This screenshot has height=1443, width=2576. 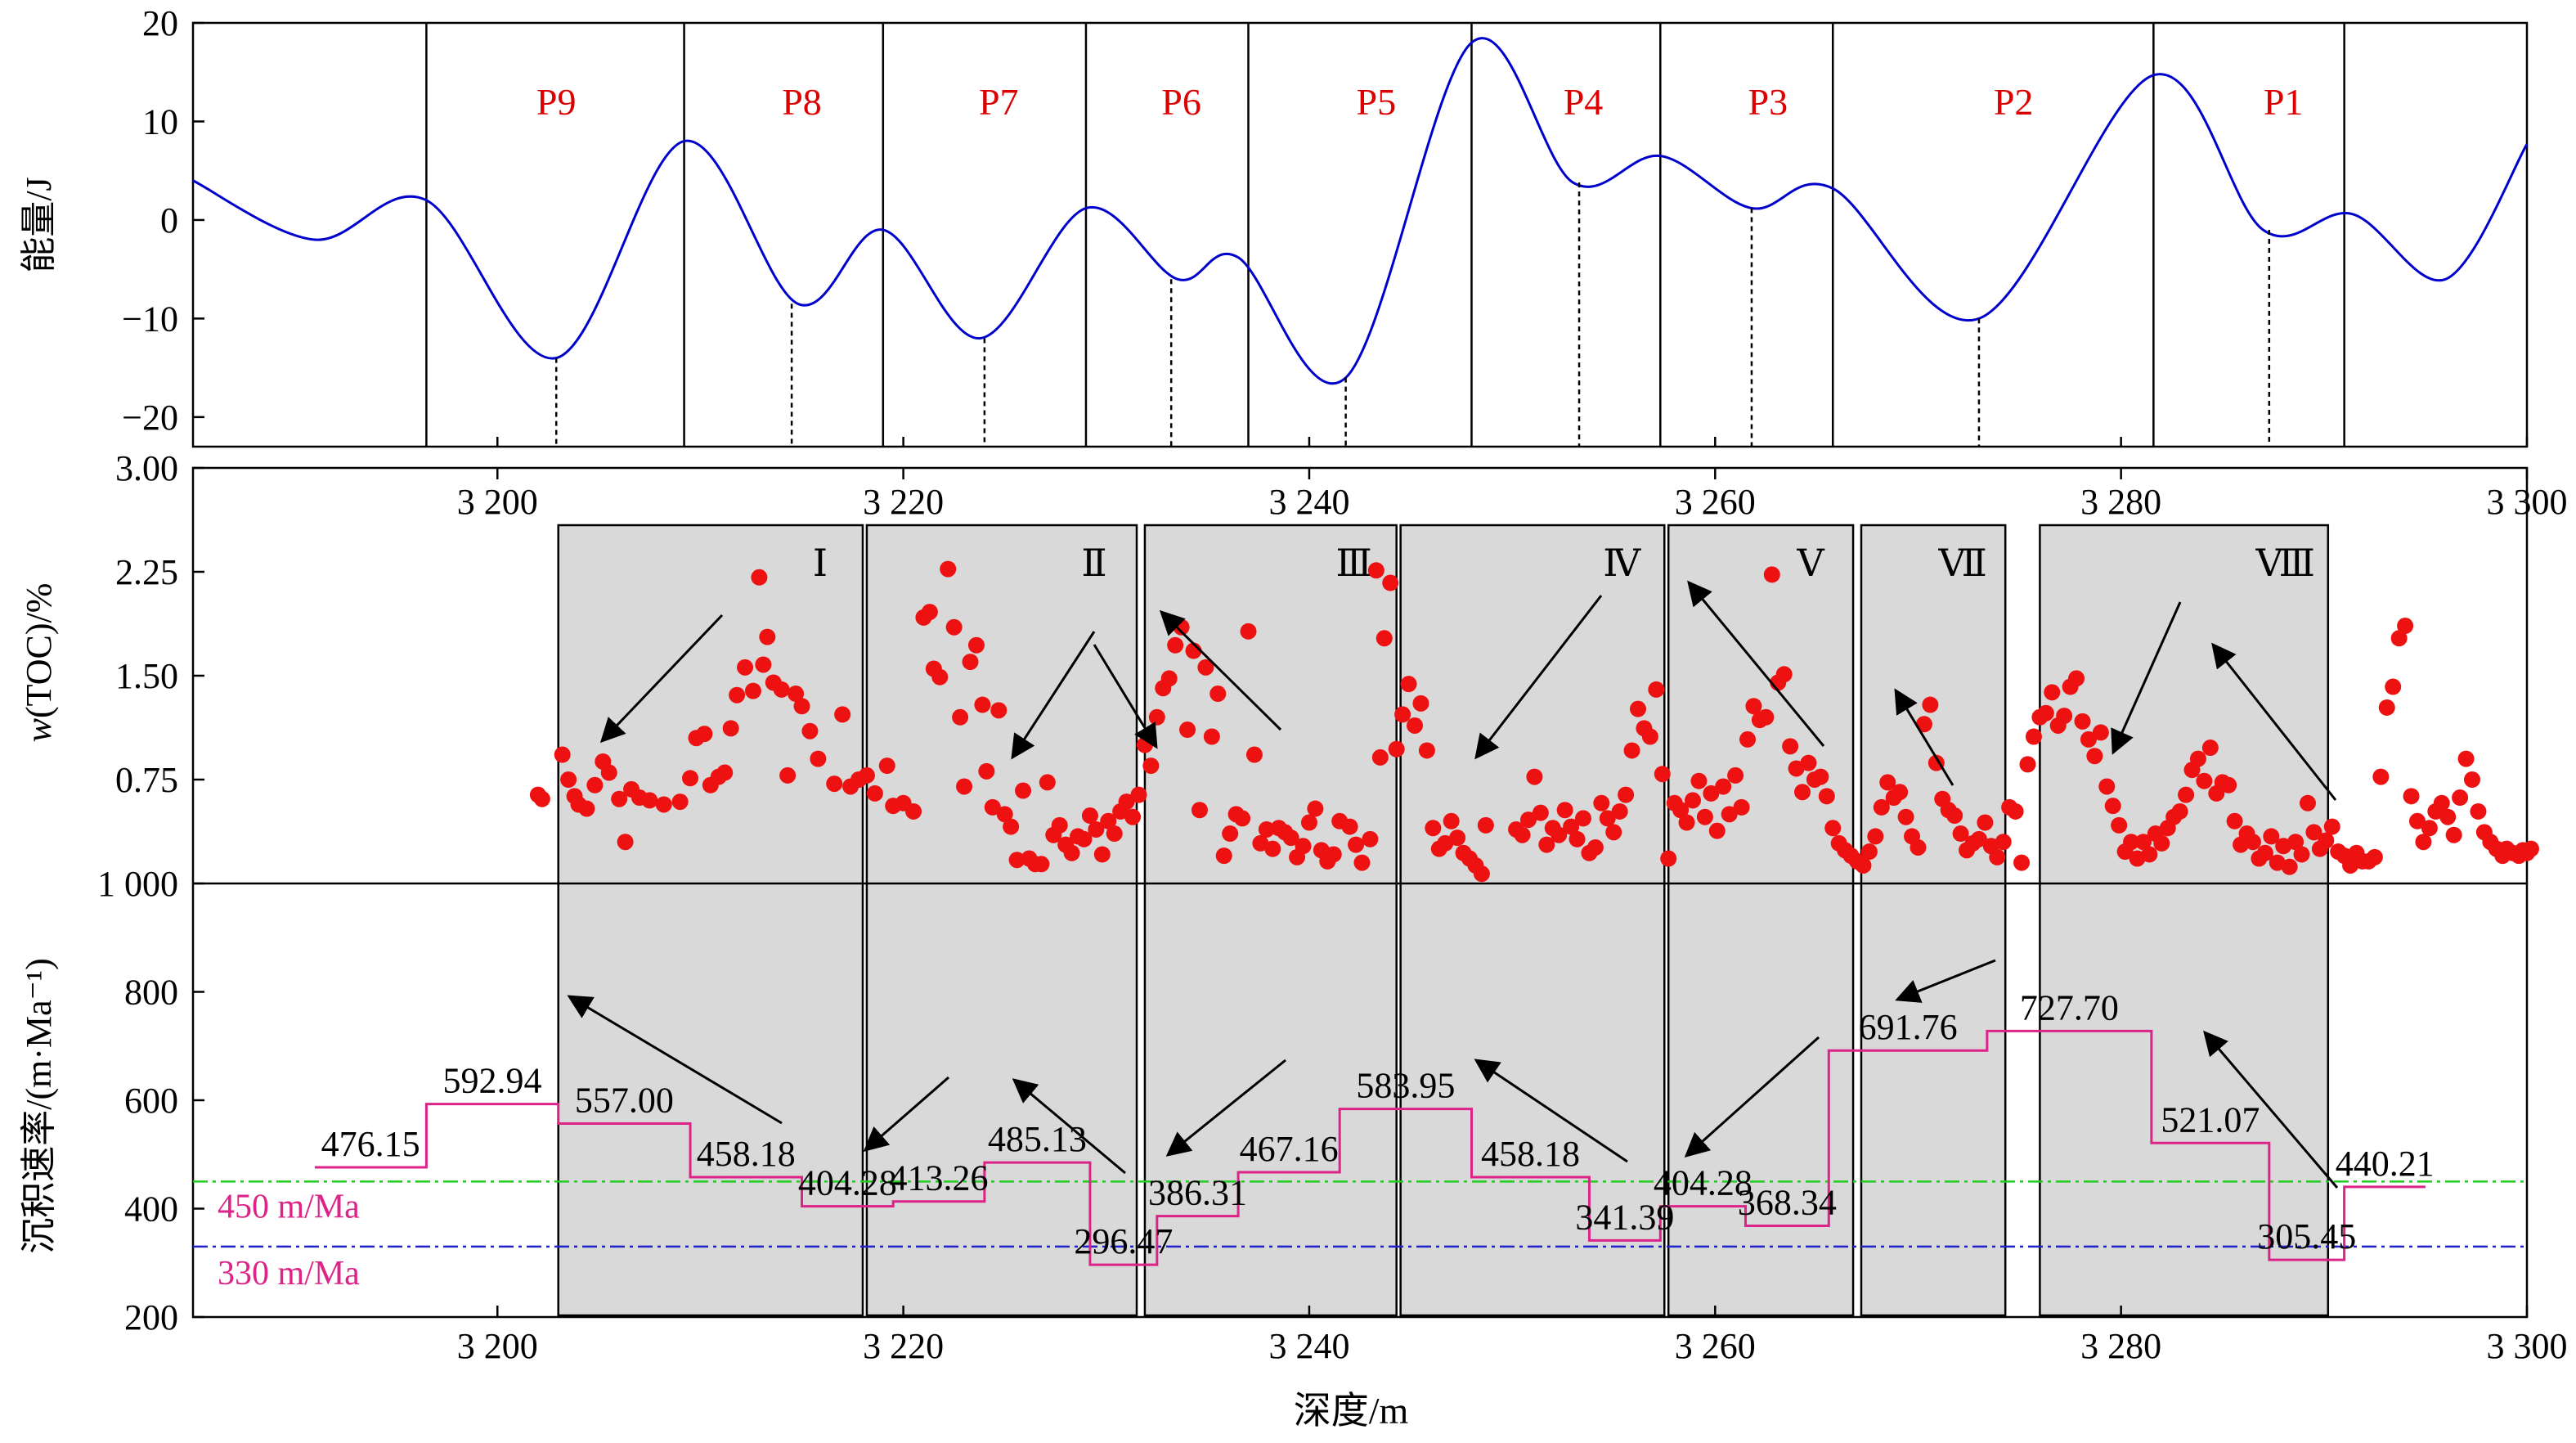 What do you see at coordinates (2121, 1346) in the screenshot?
I see `rate-x-tick-label: 3 280` at bounding box center [2121, 1346].